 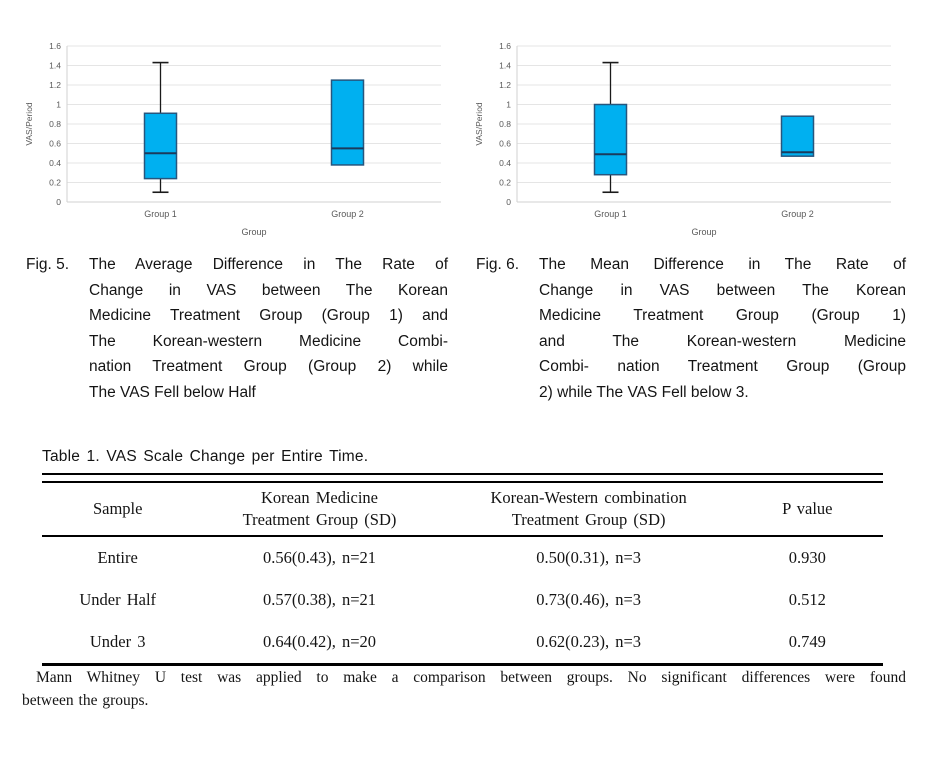 What do you see at coordinates (722, 341) in the screenshot?
I see `caption-line: and The Korean-western Medicine` at bounding box center [722, 341].